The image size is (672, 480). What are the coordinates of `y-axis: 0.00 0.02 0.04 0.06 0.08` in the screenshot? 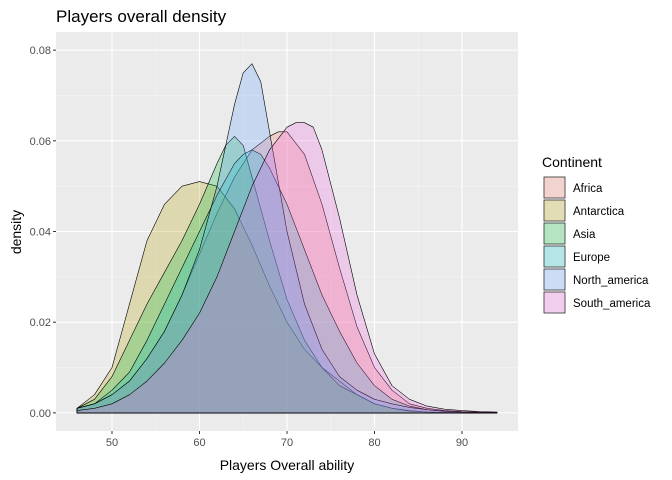 It's located at (43, 232).